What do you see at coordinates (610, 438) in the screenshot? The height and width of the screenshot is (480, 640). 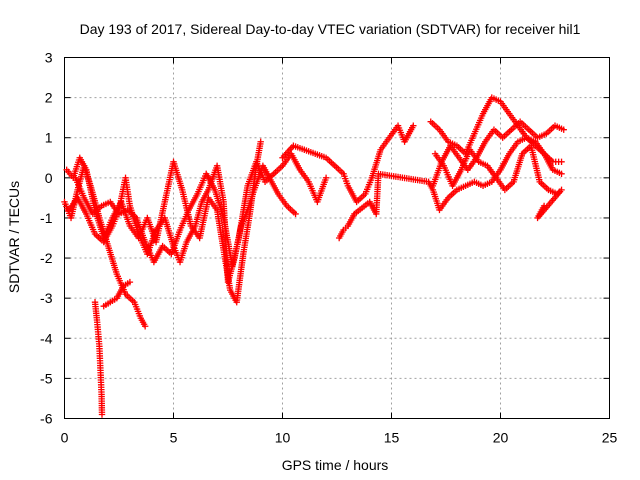 I see `x-tick-label: 25` at bounding box center [610, 438].